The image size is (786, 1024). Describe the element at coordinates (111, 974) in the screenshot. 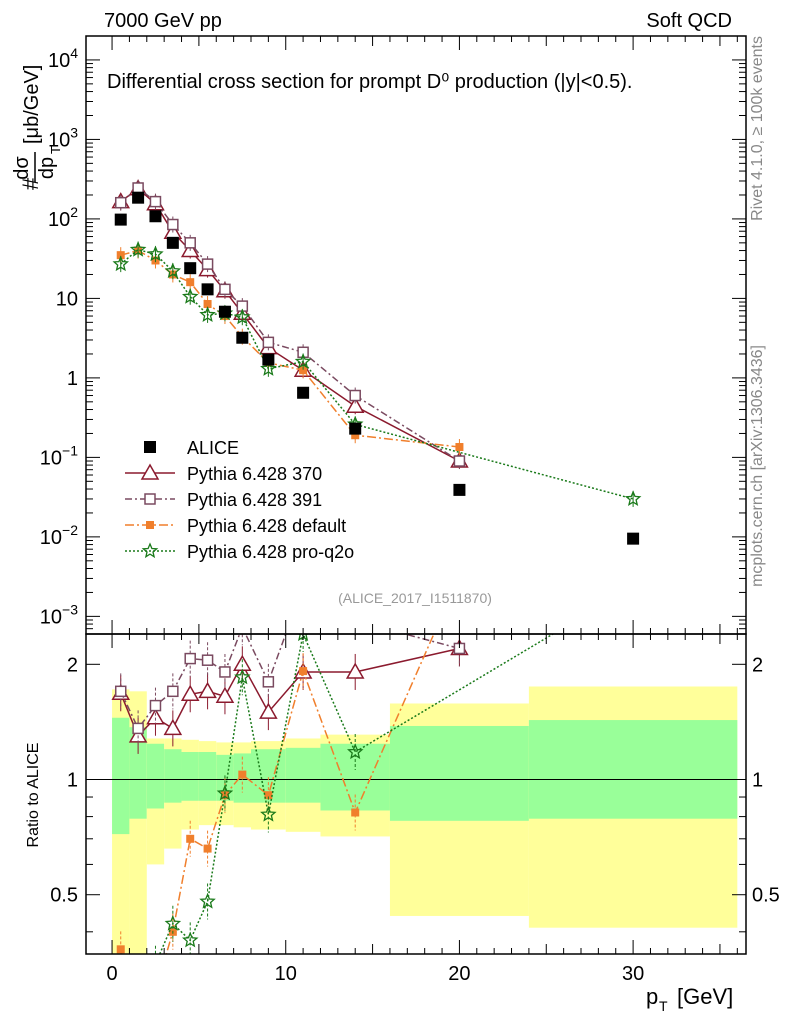

I see `x-tick-label: 0` at that location.